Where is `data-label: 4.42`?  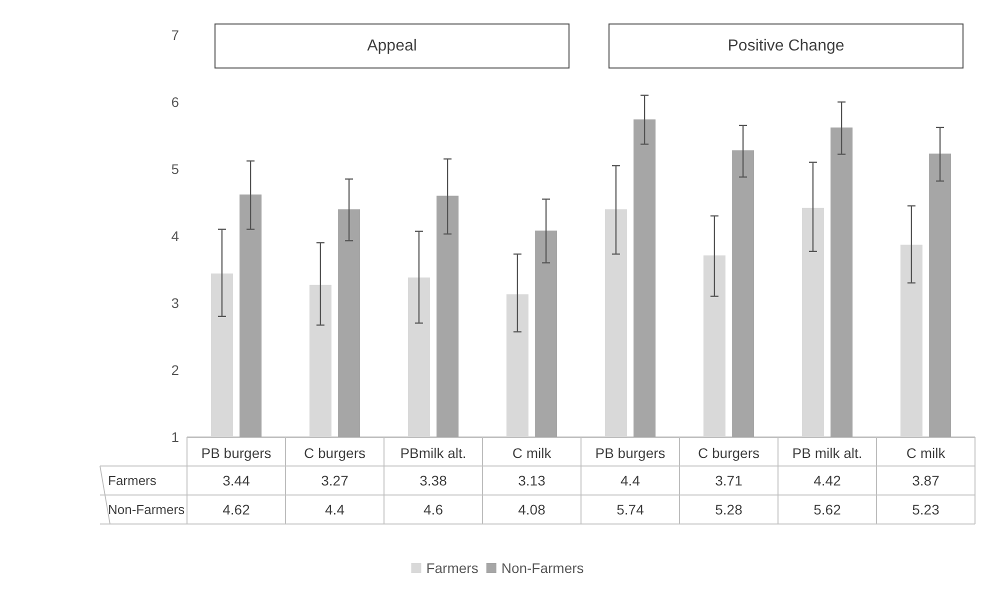
data-label: 4.42 is located at coordinates (828, 480).